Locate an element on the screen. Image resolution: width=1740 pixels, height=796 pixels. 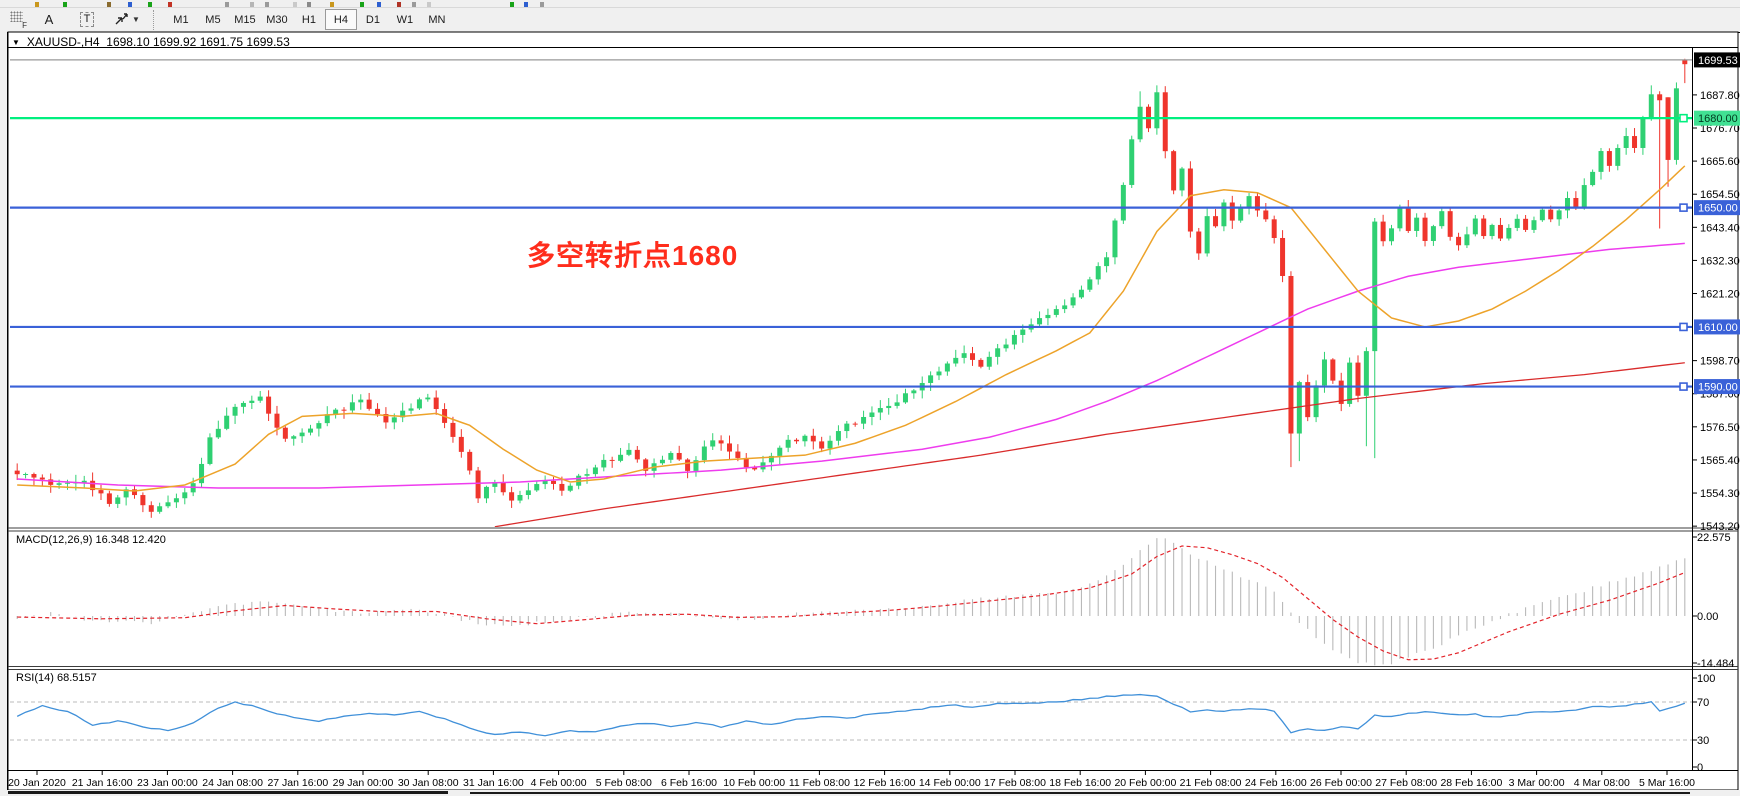
text-label-tool-button: A is located at coordinates (49, 19).